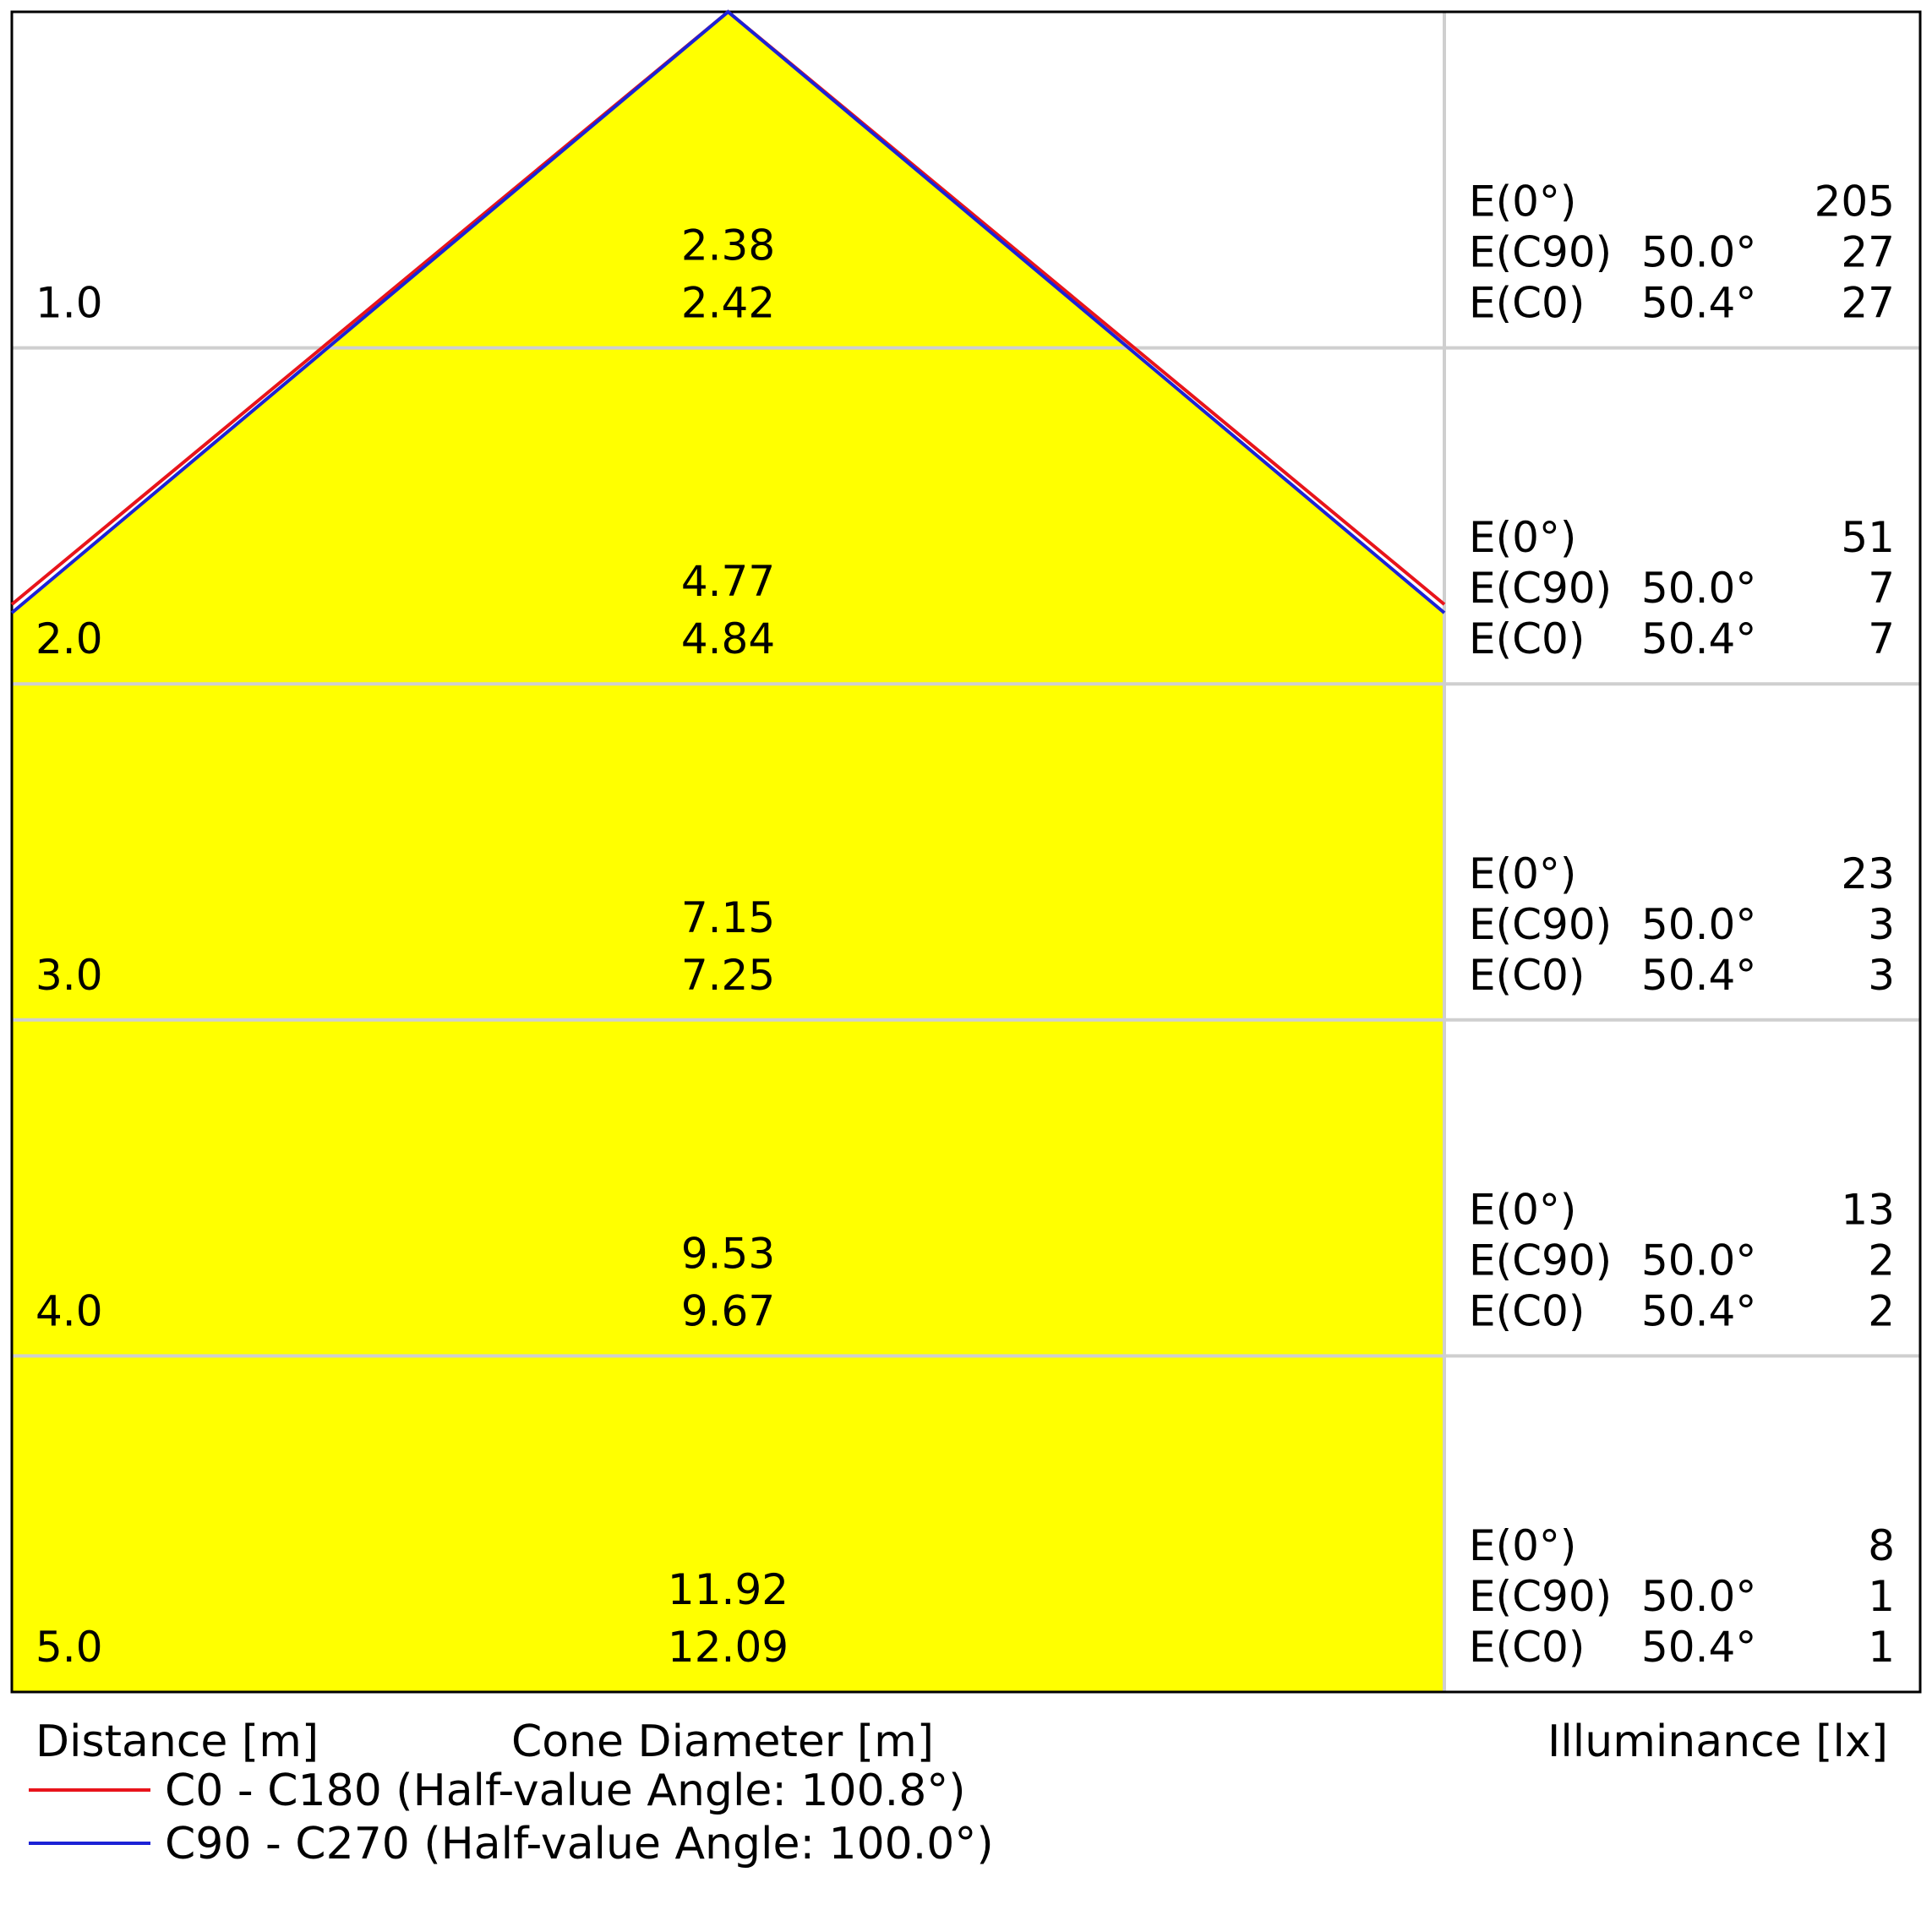  Describe the element at coordinates (579, 1844) in the screenshot. I see `legend-label: C90 - C270 (Half-value Angle: 100.0°)` at that location.